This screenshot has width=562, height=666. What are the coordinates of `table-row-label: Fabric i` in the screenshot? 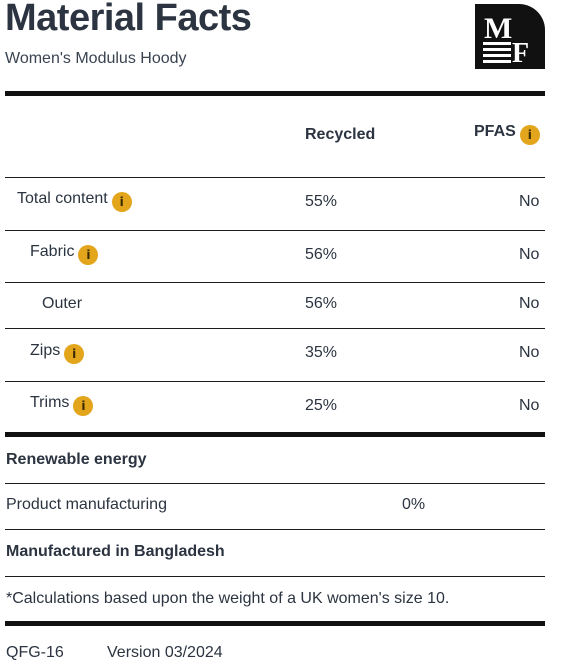 It's located at (64, 254).